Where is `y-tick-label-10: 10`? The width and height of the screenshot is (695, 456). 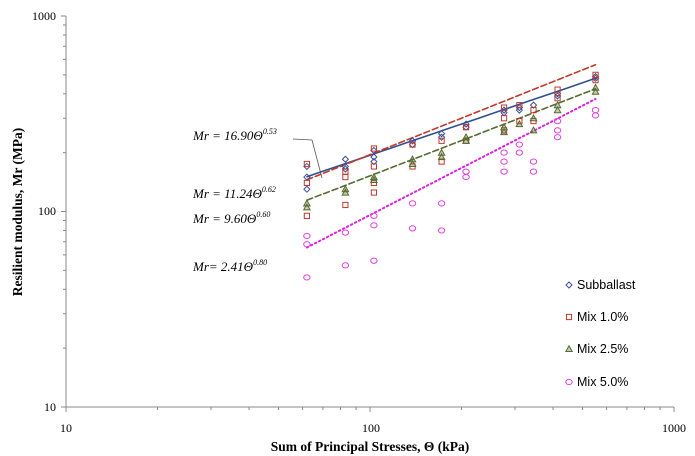 y-tick-label-10: 10 is located at coordinates (50, 407).